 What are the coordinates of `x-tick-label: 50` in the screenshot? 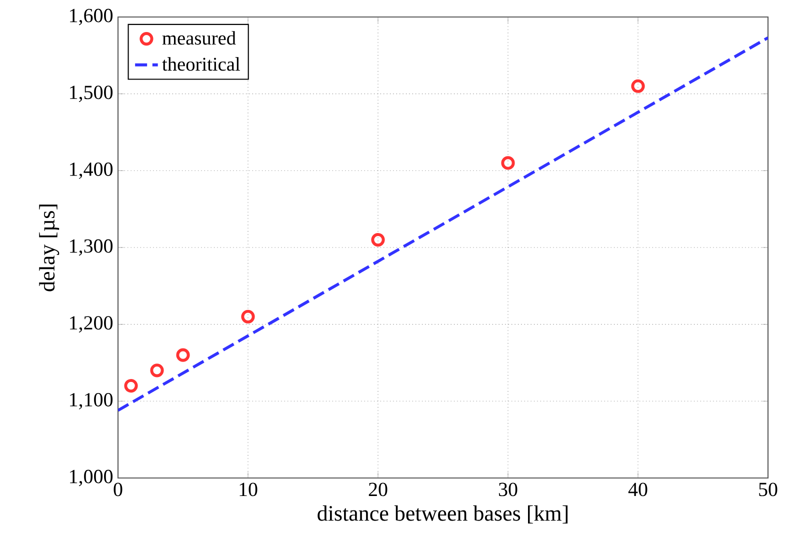 It's located at (768, 489).